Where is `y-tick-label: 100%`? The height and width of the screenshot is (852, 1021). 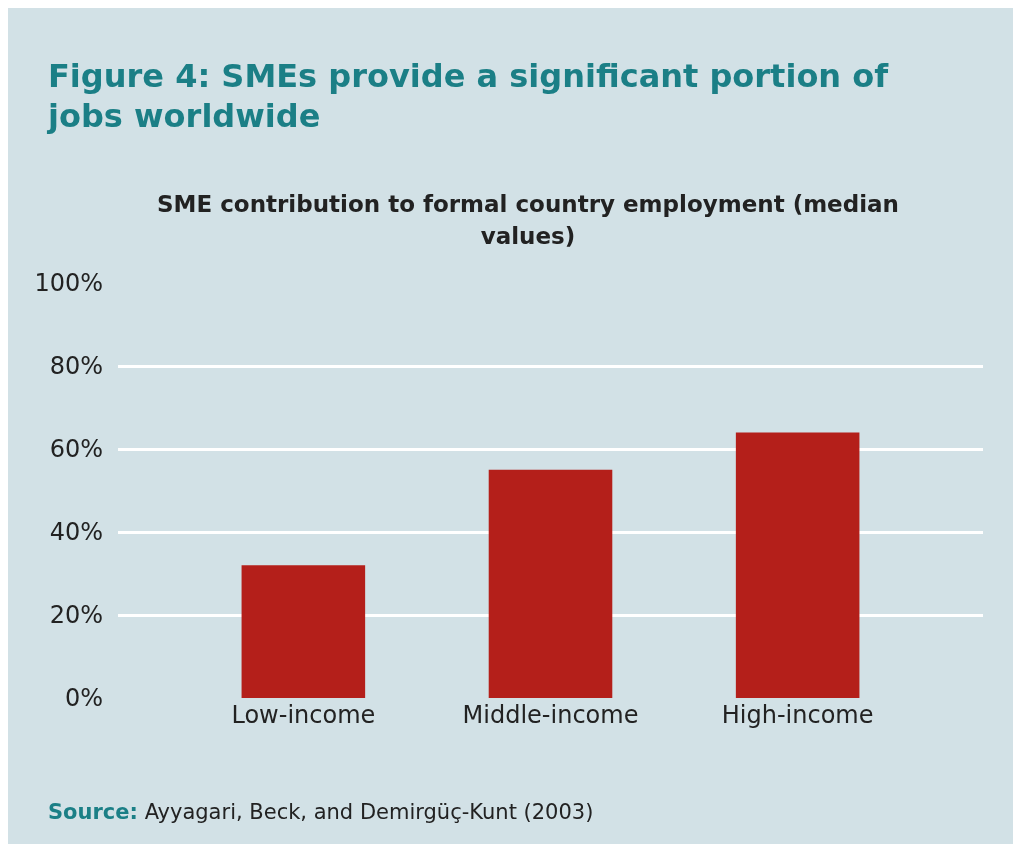
y-tick-label: 100% is located at coordinates (68, 283).